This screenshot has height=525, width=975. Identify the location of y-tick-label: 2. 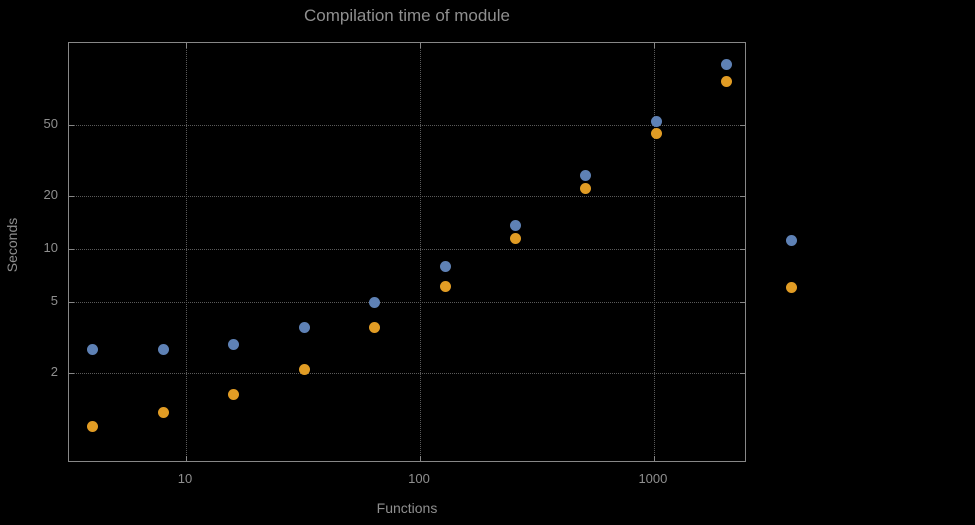
(54, 371).